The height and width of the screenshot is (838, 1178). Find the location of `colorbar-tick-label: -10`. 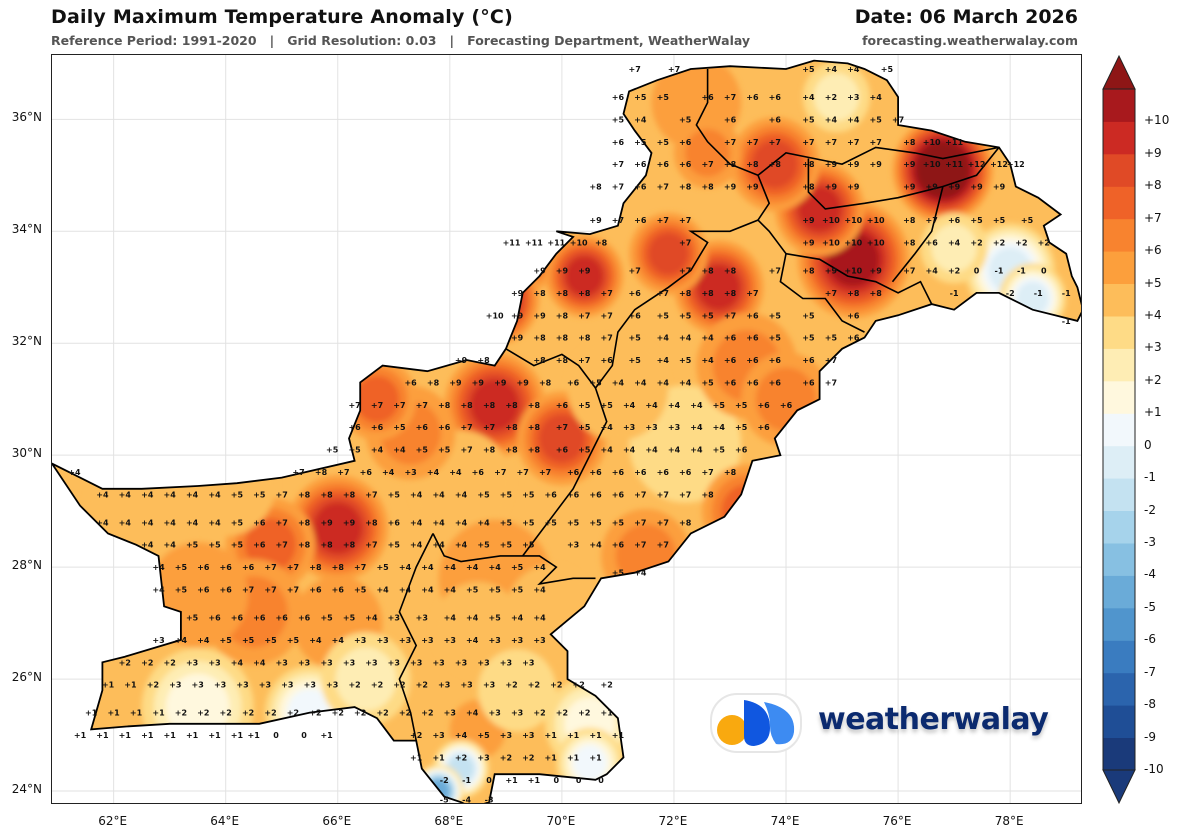

colorbar-tick-label: -10 is located at coordinates (1154, 769).